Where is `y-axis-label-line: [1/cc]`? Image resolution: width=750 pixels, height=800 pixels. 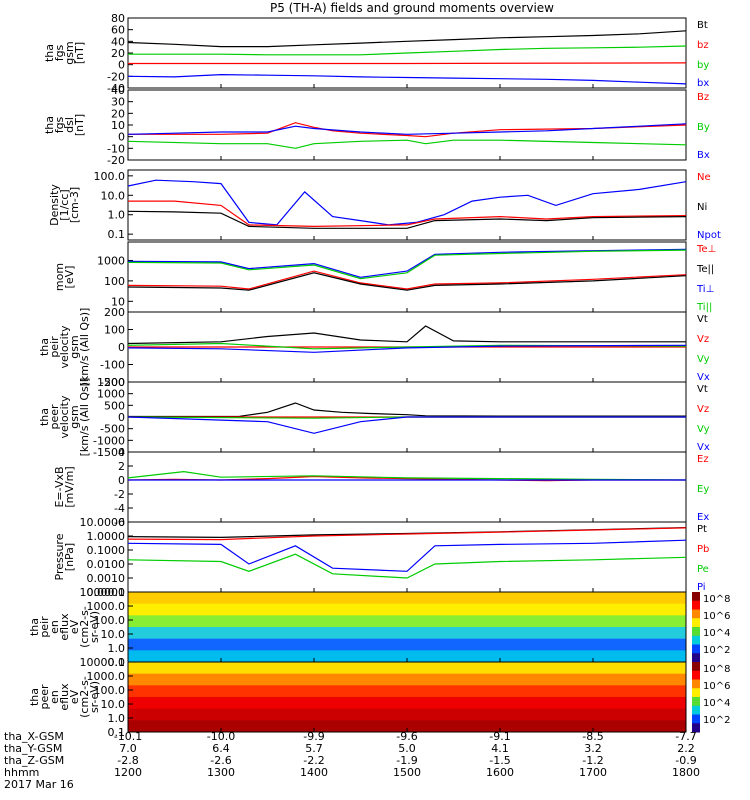 y-axis-label-line: [1/cc] is located at coordinates (64, 204).